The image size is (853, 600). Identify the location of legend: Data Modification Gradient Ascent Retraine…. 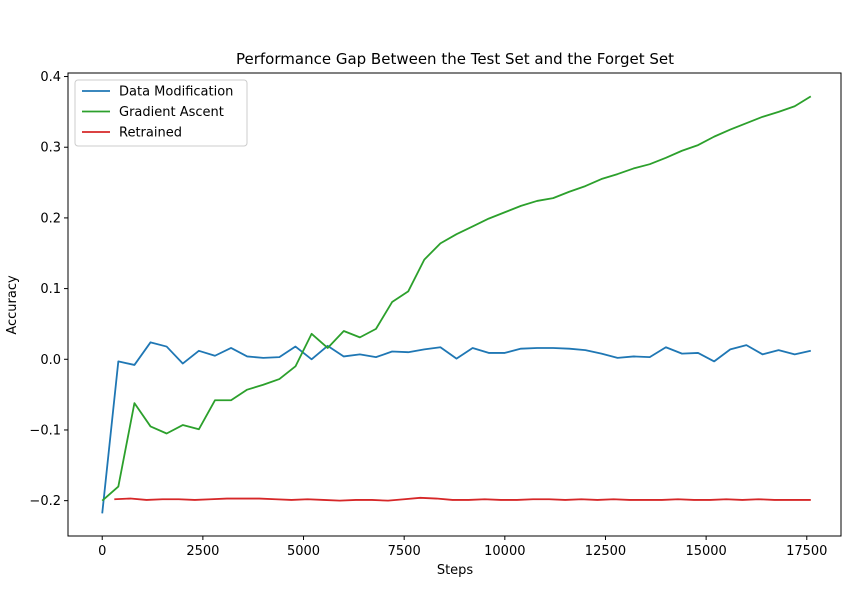
(161, 113).